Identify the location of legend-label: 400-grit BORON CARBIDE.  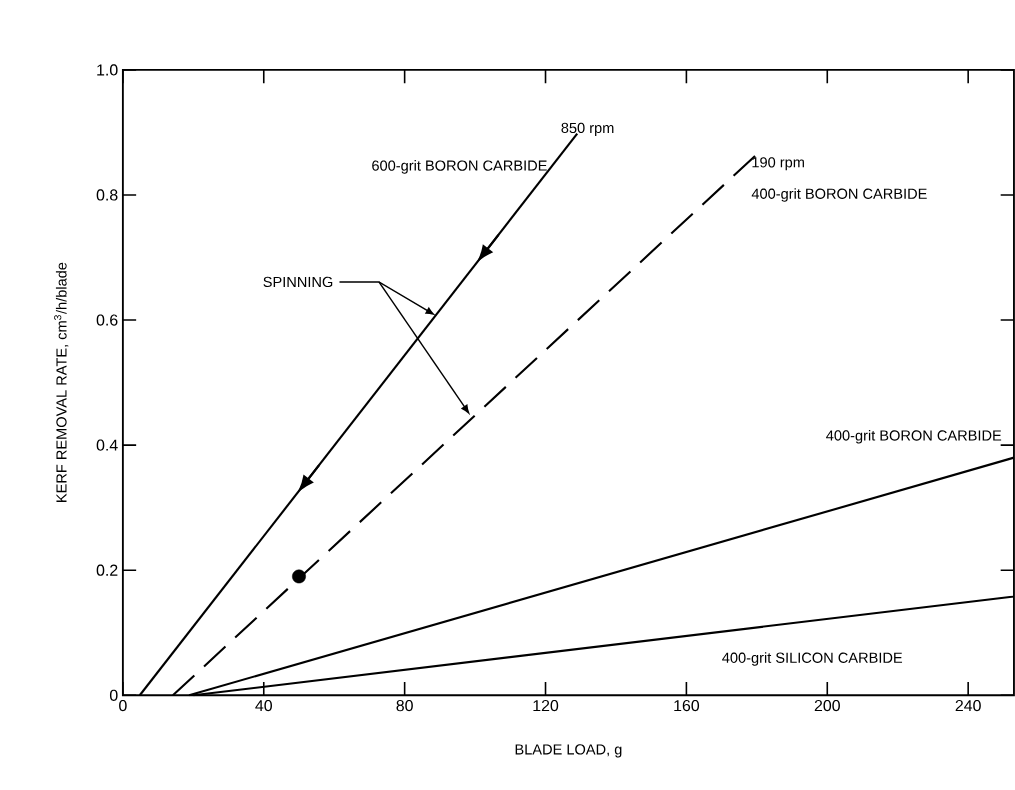
(914, 436).